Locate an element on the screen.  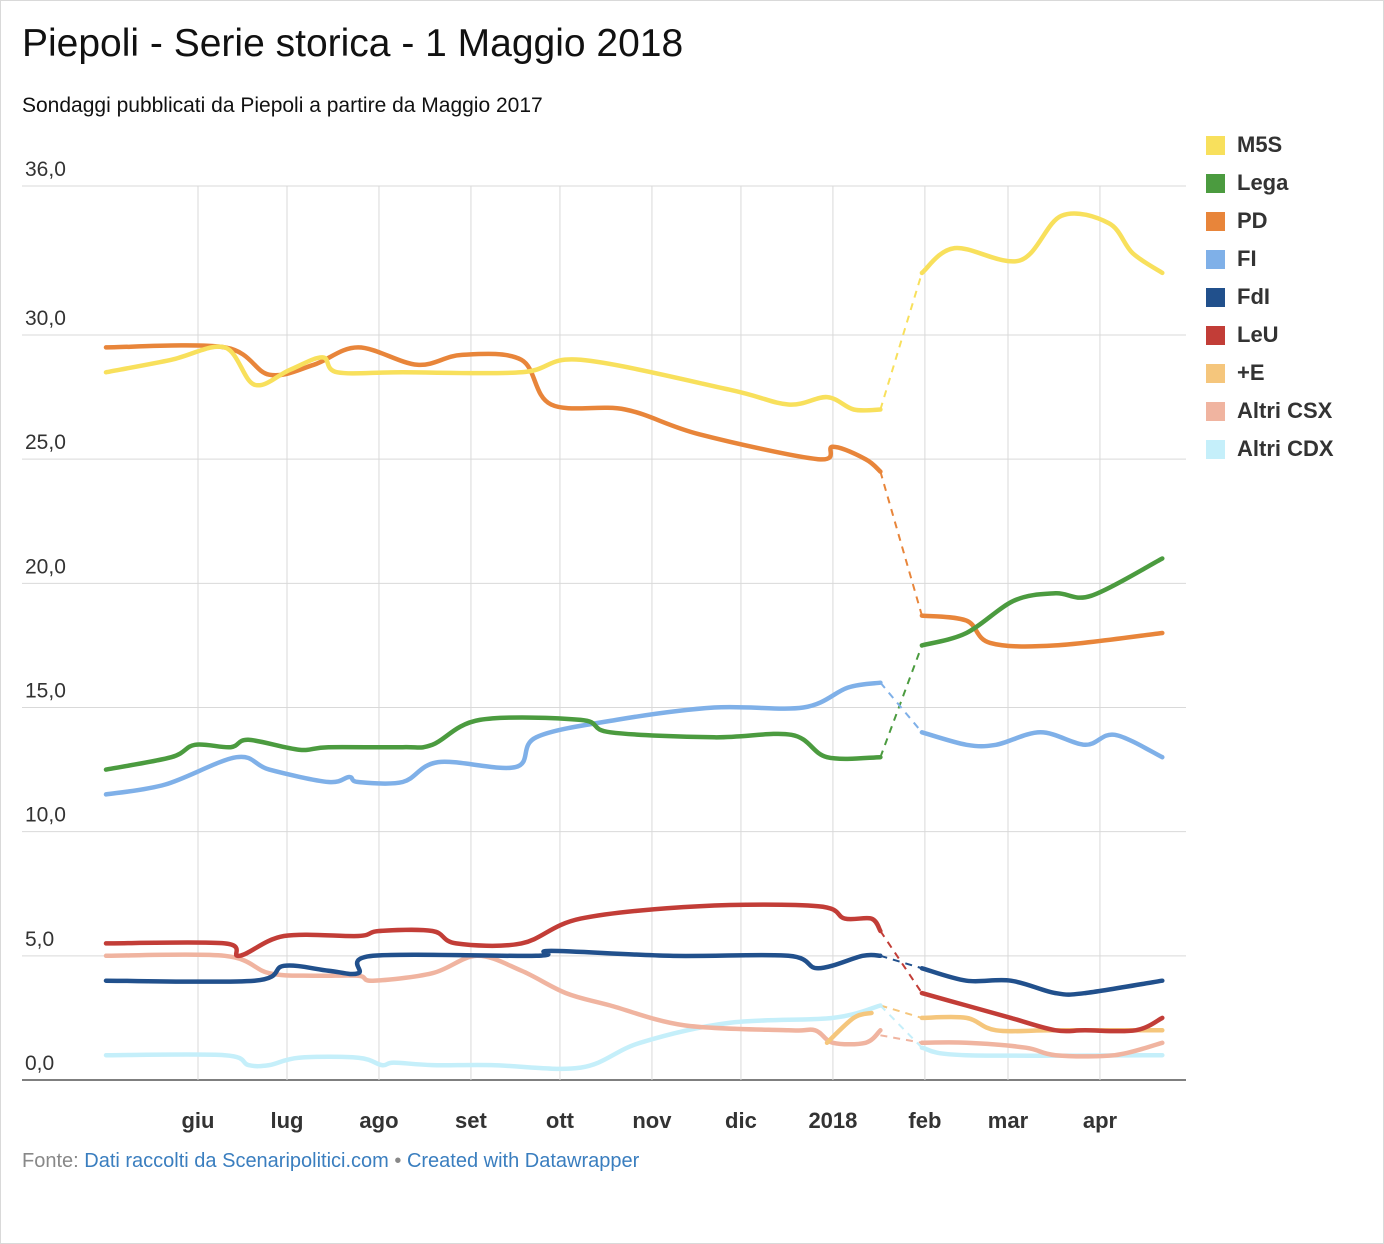
legend-item-altri-cdx: Altri CDX is located at coordinates (1270, 449).